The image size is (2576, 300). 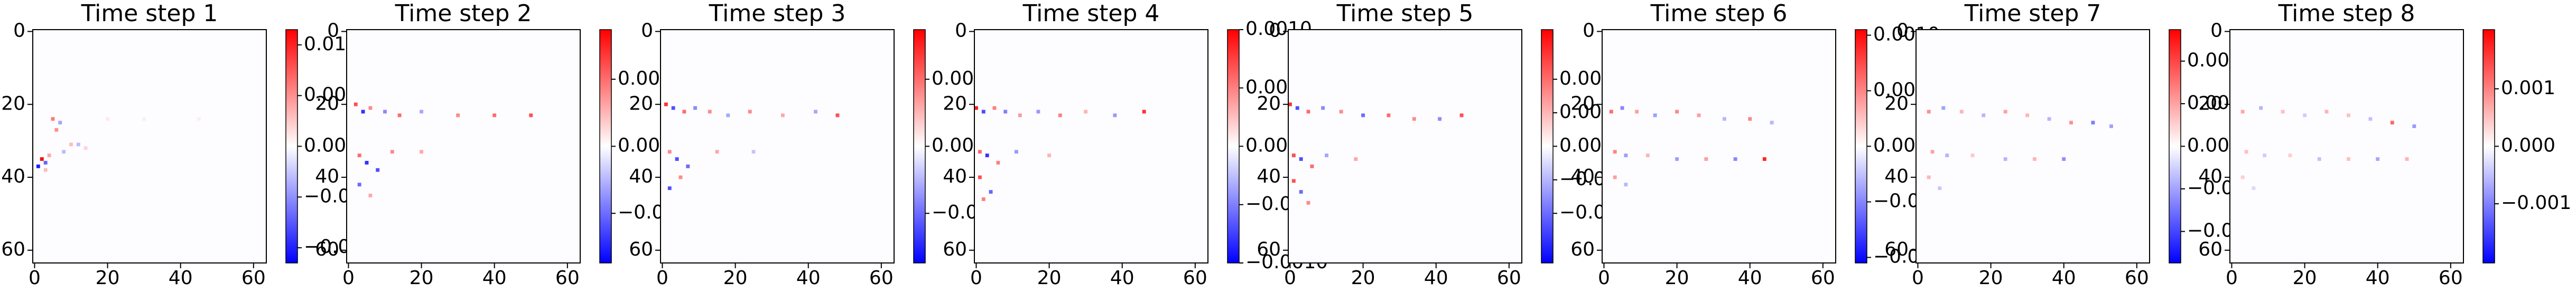 I want to click on panel-title: Time step 6, so click(x=1719, y=13).